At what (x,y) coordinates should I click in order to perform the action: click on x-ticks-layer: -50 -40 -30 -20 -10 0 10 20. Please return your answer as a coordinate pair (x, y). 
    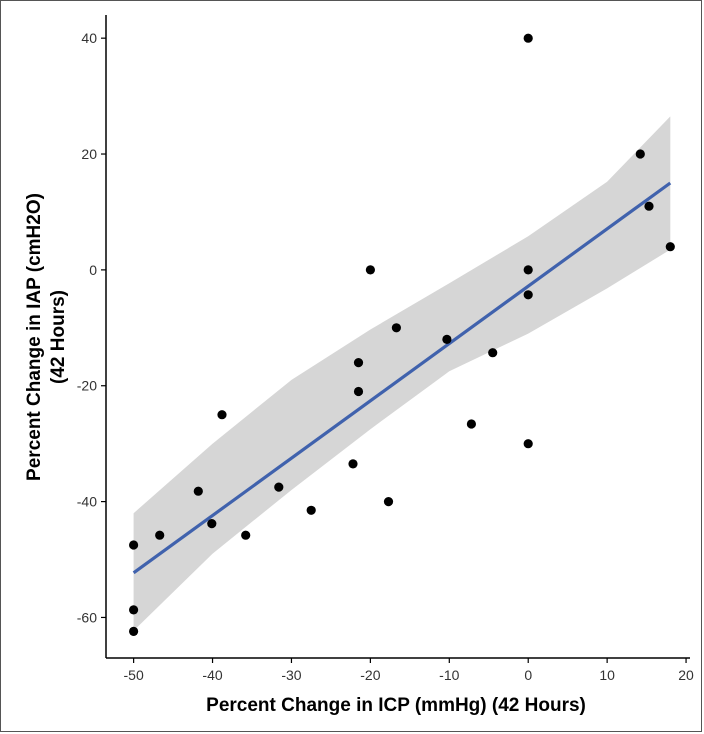
    Looking at the image, I should click on (409, 670).